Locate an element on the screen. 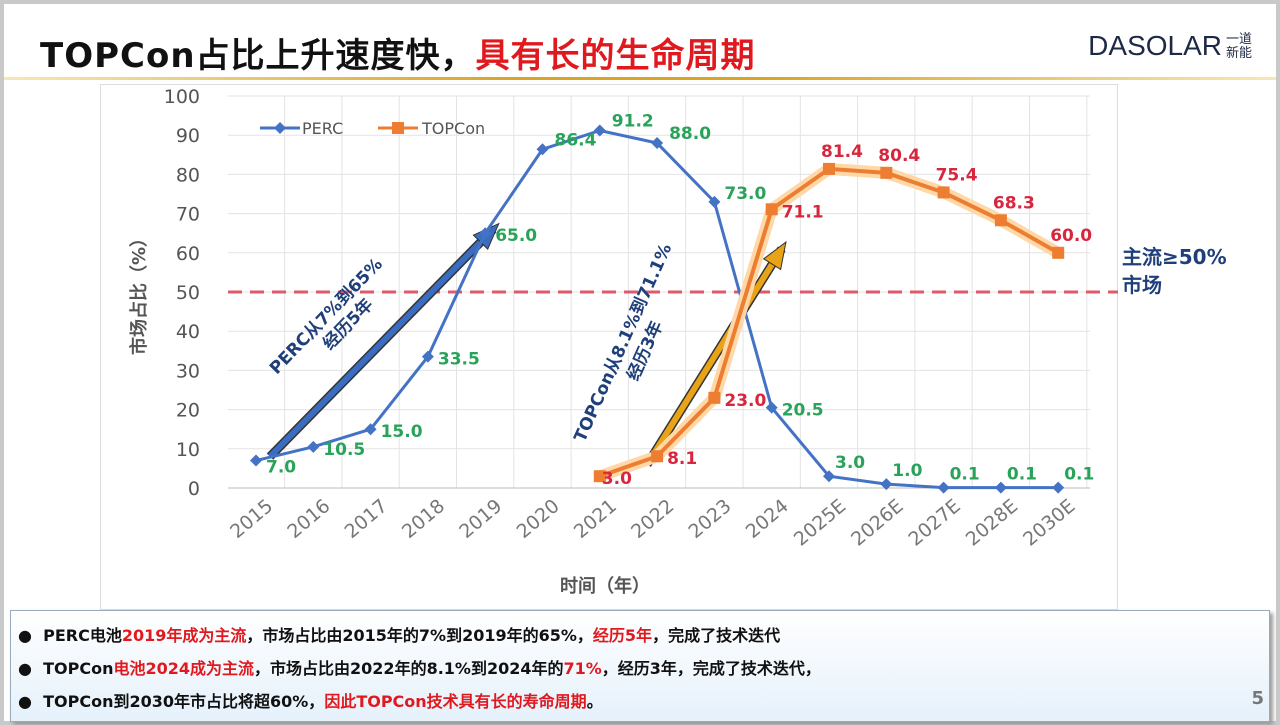 This screenshot has width=1280, height=725. note-text: TOPCon is located at coordinates (78, 668).